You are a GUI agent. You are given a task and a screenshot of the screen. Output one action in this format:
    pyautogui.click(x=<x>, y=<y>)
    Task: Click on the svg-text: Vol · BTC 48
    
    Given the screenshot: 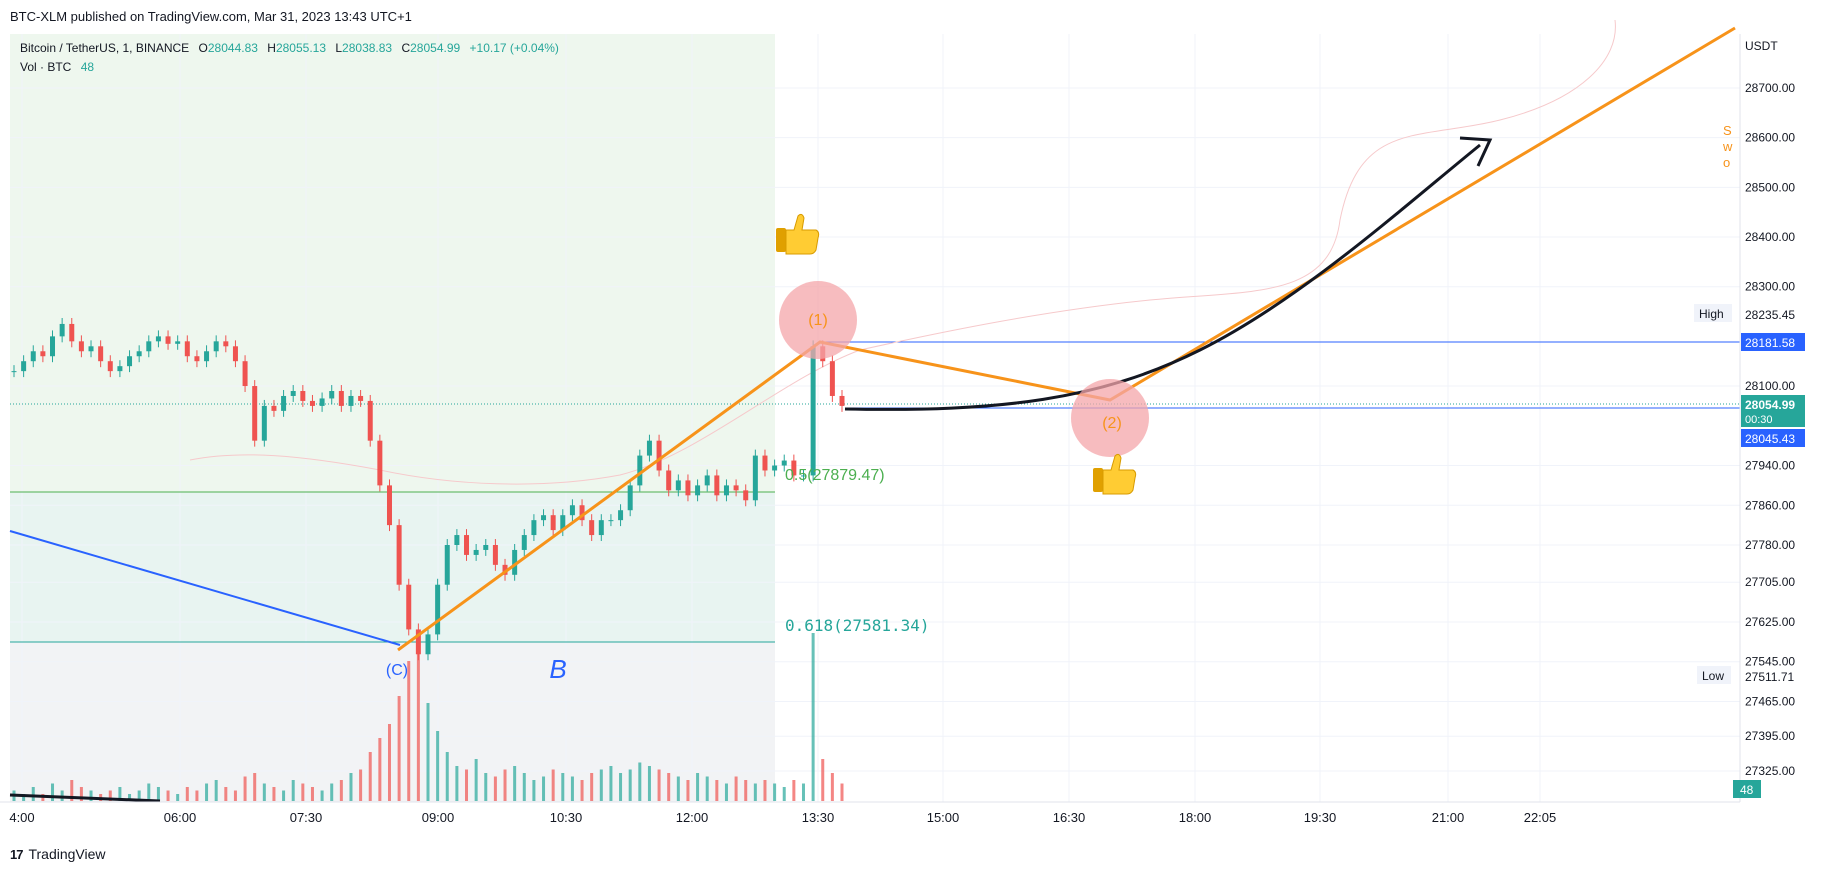 What is the action you would take?
    pyautogui.click(x=57, y=67)
    